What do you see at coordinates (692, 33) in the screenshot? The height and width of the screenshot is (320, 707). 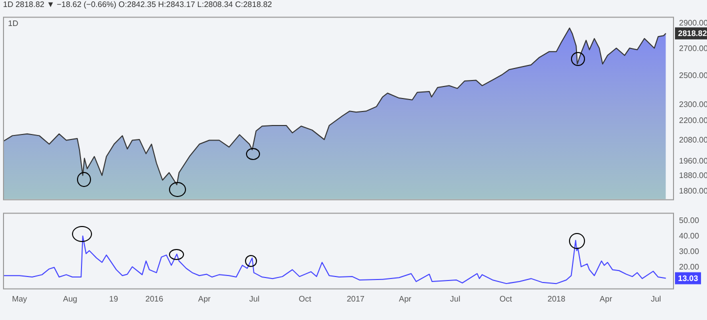 I see `data-label: 2818.82` at bounding box center [692, 33].